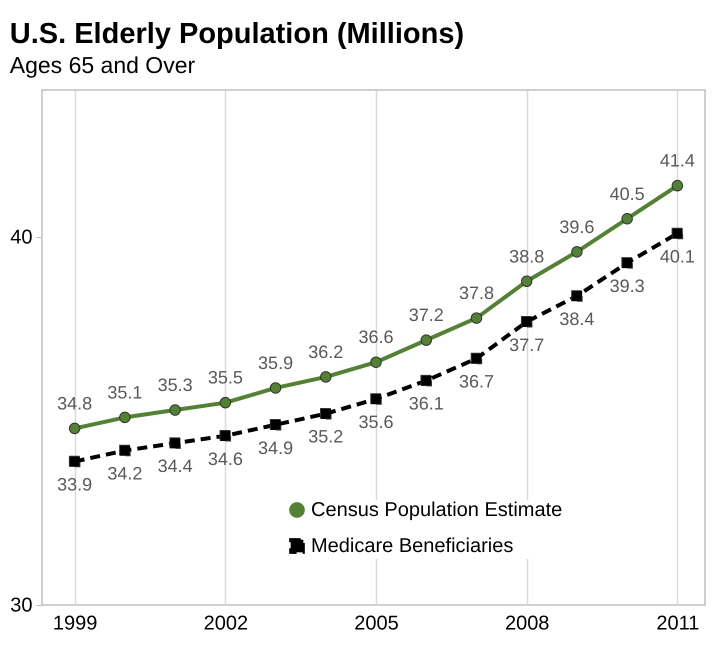 The width and height of the screenshot is (717, 666). What do you see at coordinates (124, 392) in the screenshot?
I see `data-label: 35.1` at bounding box center [124, 392].